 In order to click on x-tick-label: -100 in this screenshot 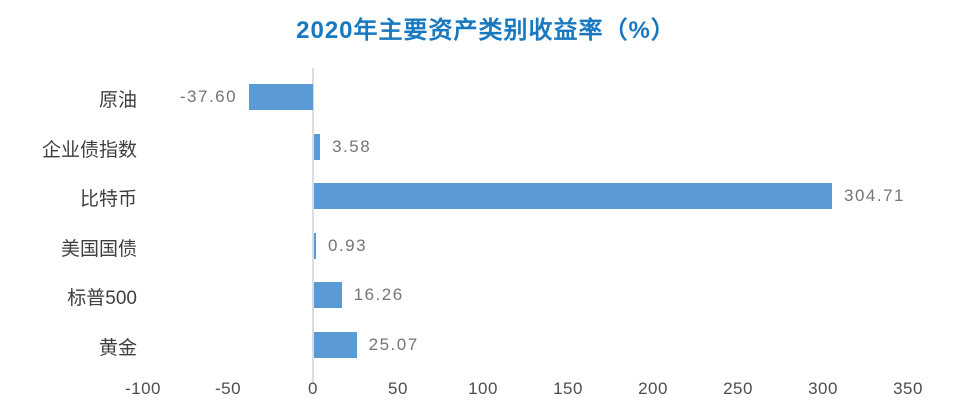, I will do `click(143, 388)`.